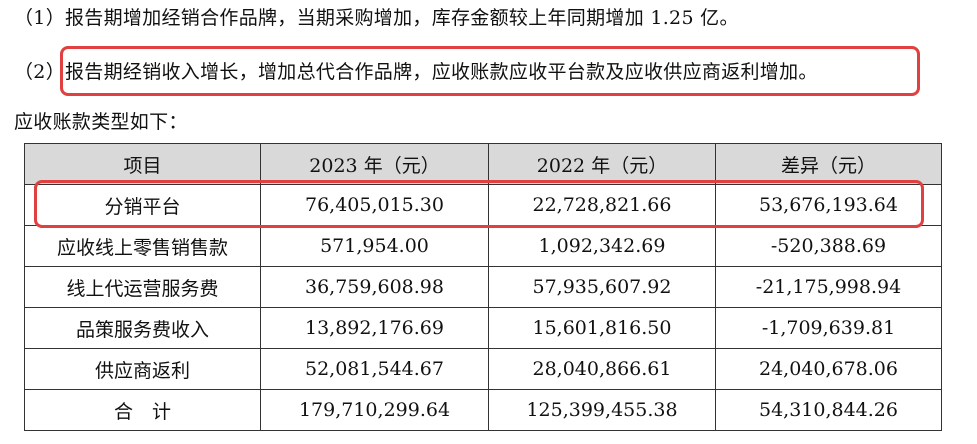 The width and height of the screenshot is (977, 444). I want to click on cell-2022: 28,040,866.61, so click(602, 369).